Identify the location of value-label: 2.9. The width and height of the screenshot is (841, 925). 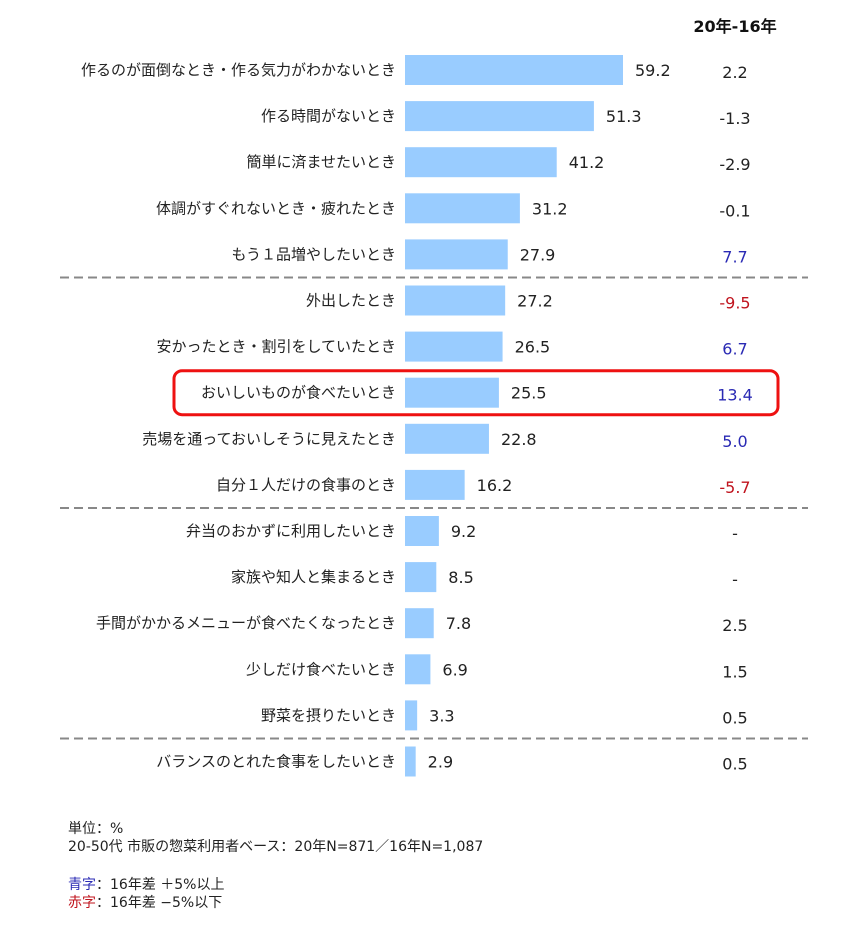
(440, 762).